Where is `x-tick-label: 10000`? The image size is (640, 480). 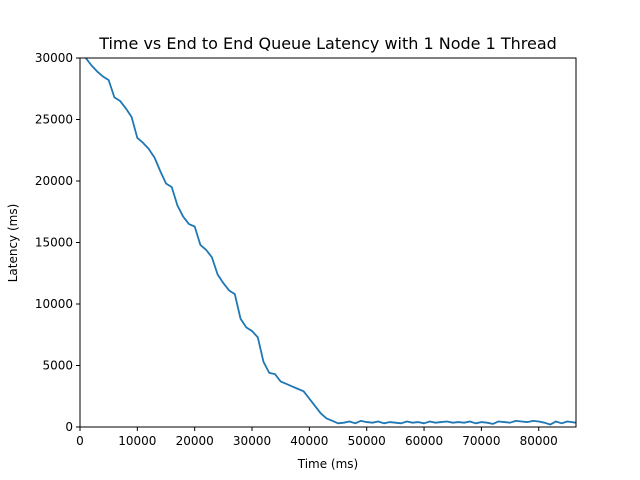 x-tick-label: 10000 is located at coordinates (137, 441).